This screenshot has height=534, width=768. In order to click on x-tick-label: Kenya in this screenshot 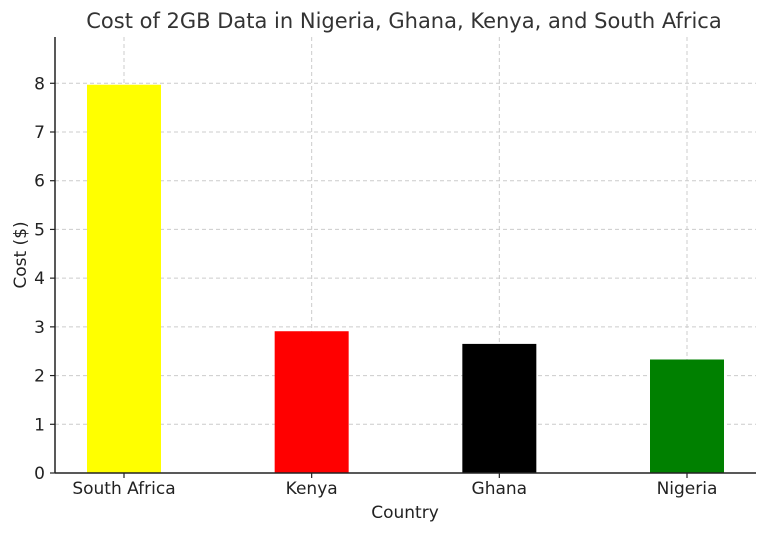, I will do `click(312, 489)`.